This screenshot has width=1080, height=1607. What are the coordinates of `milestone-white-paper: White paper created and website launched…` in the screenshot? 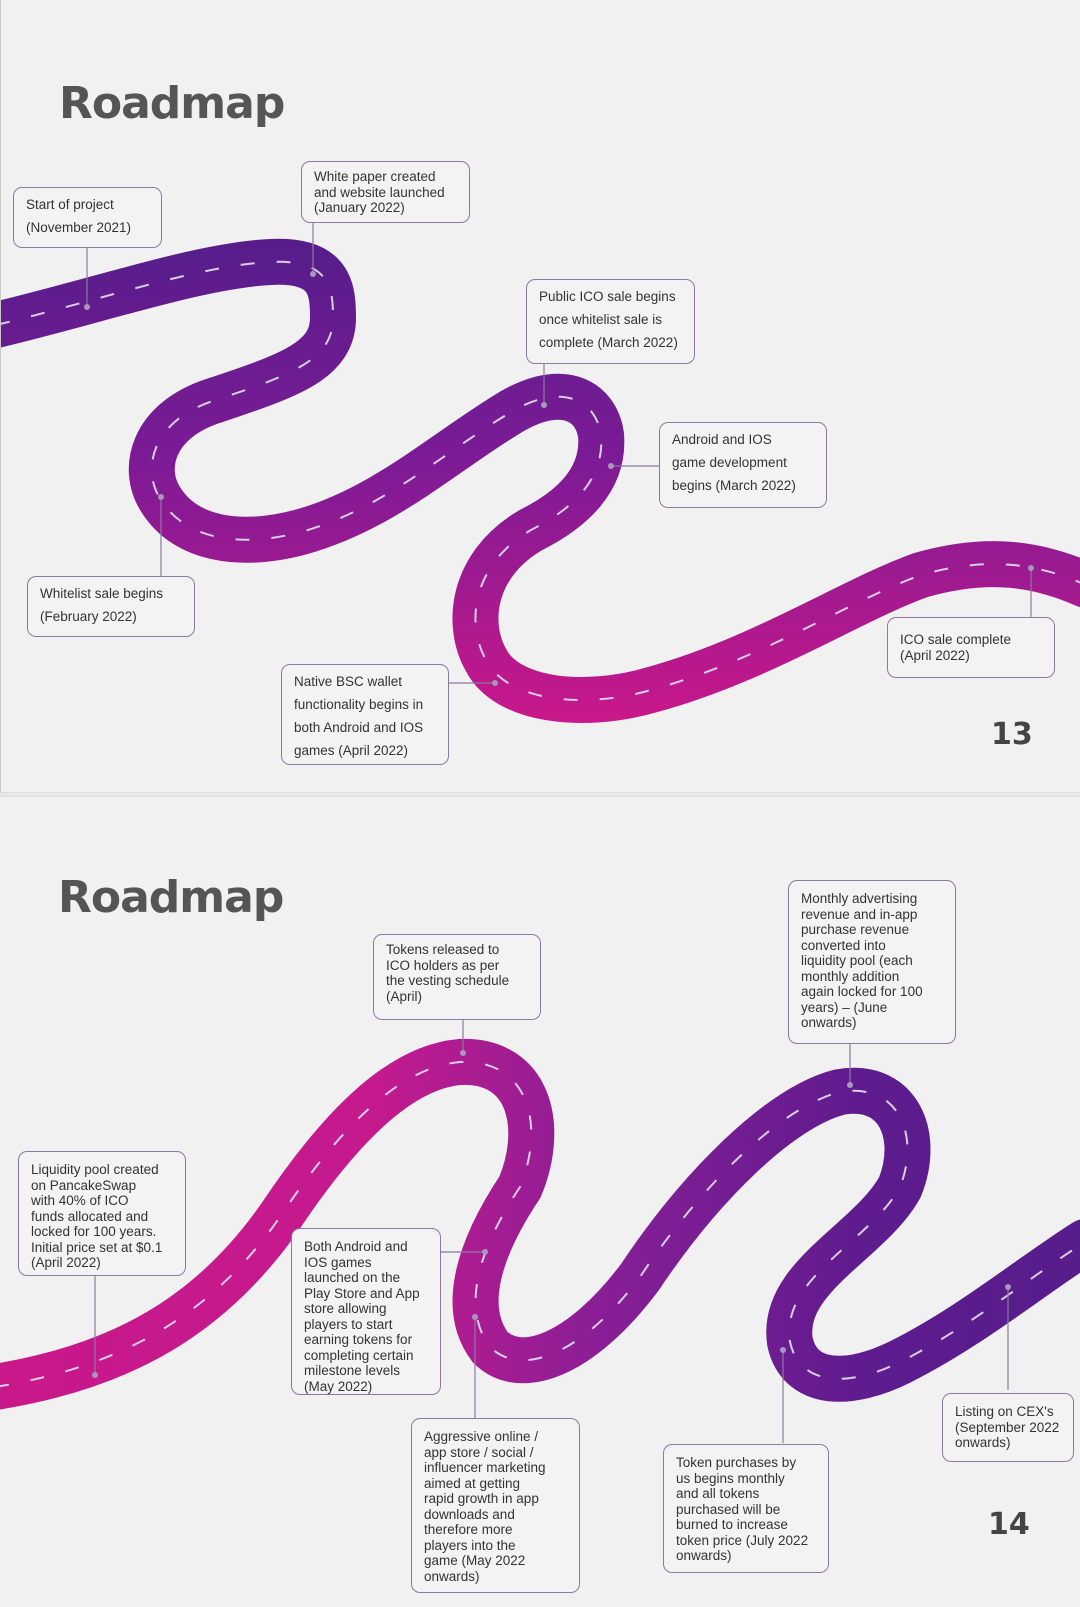 It's located at (385, 192).